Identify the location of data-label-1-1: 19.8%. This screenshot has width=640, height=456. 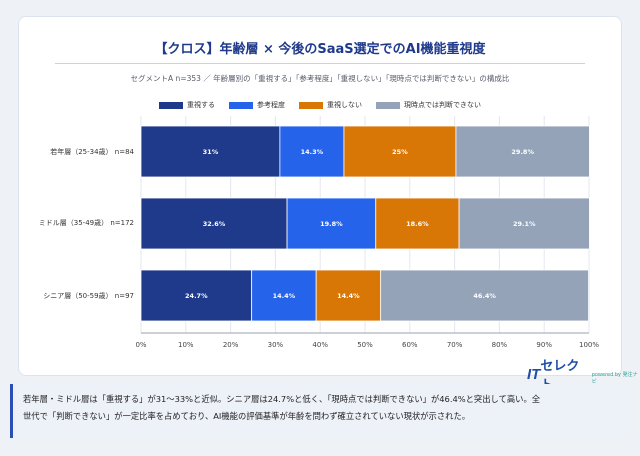
(331, 224).